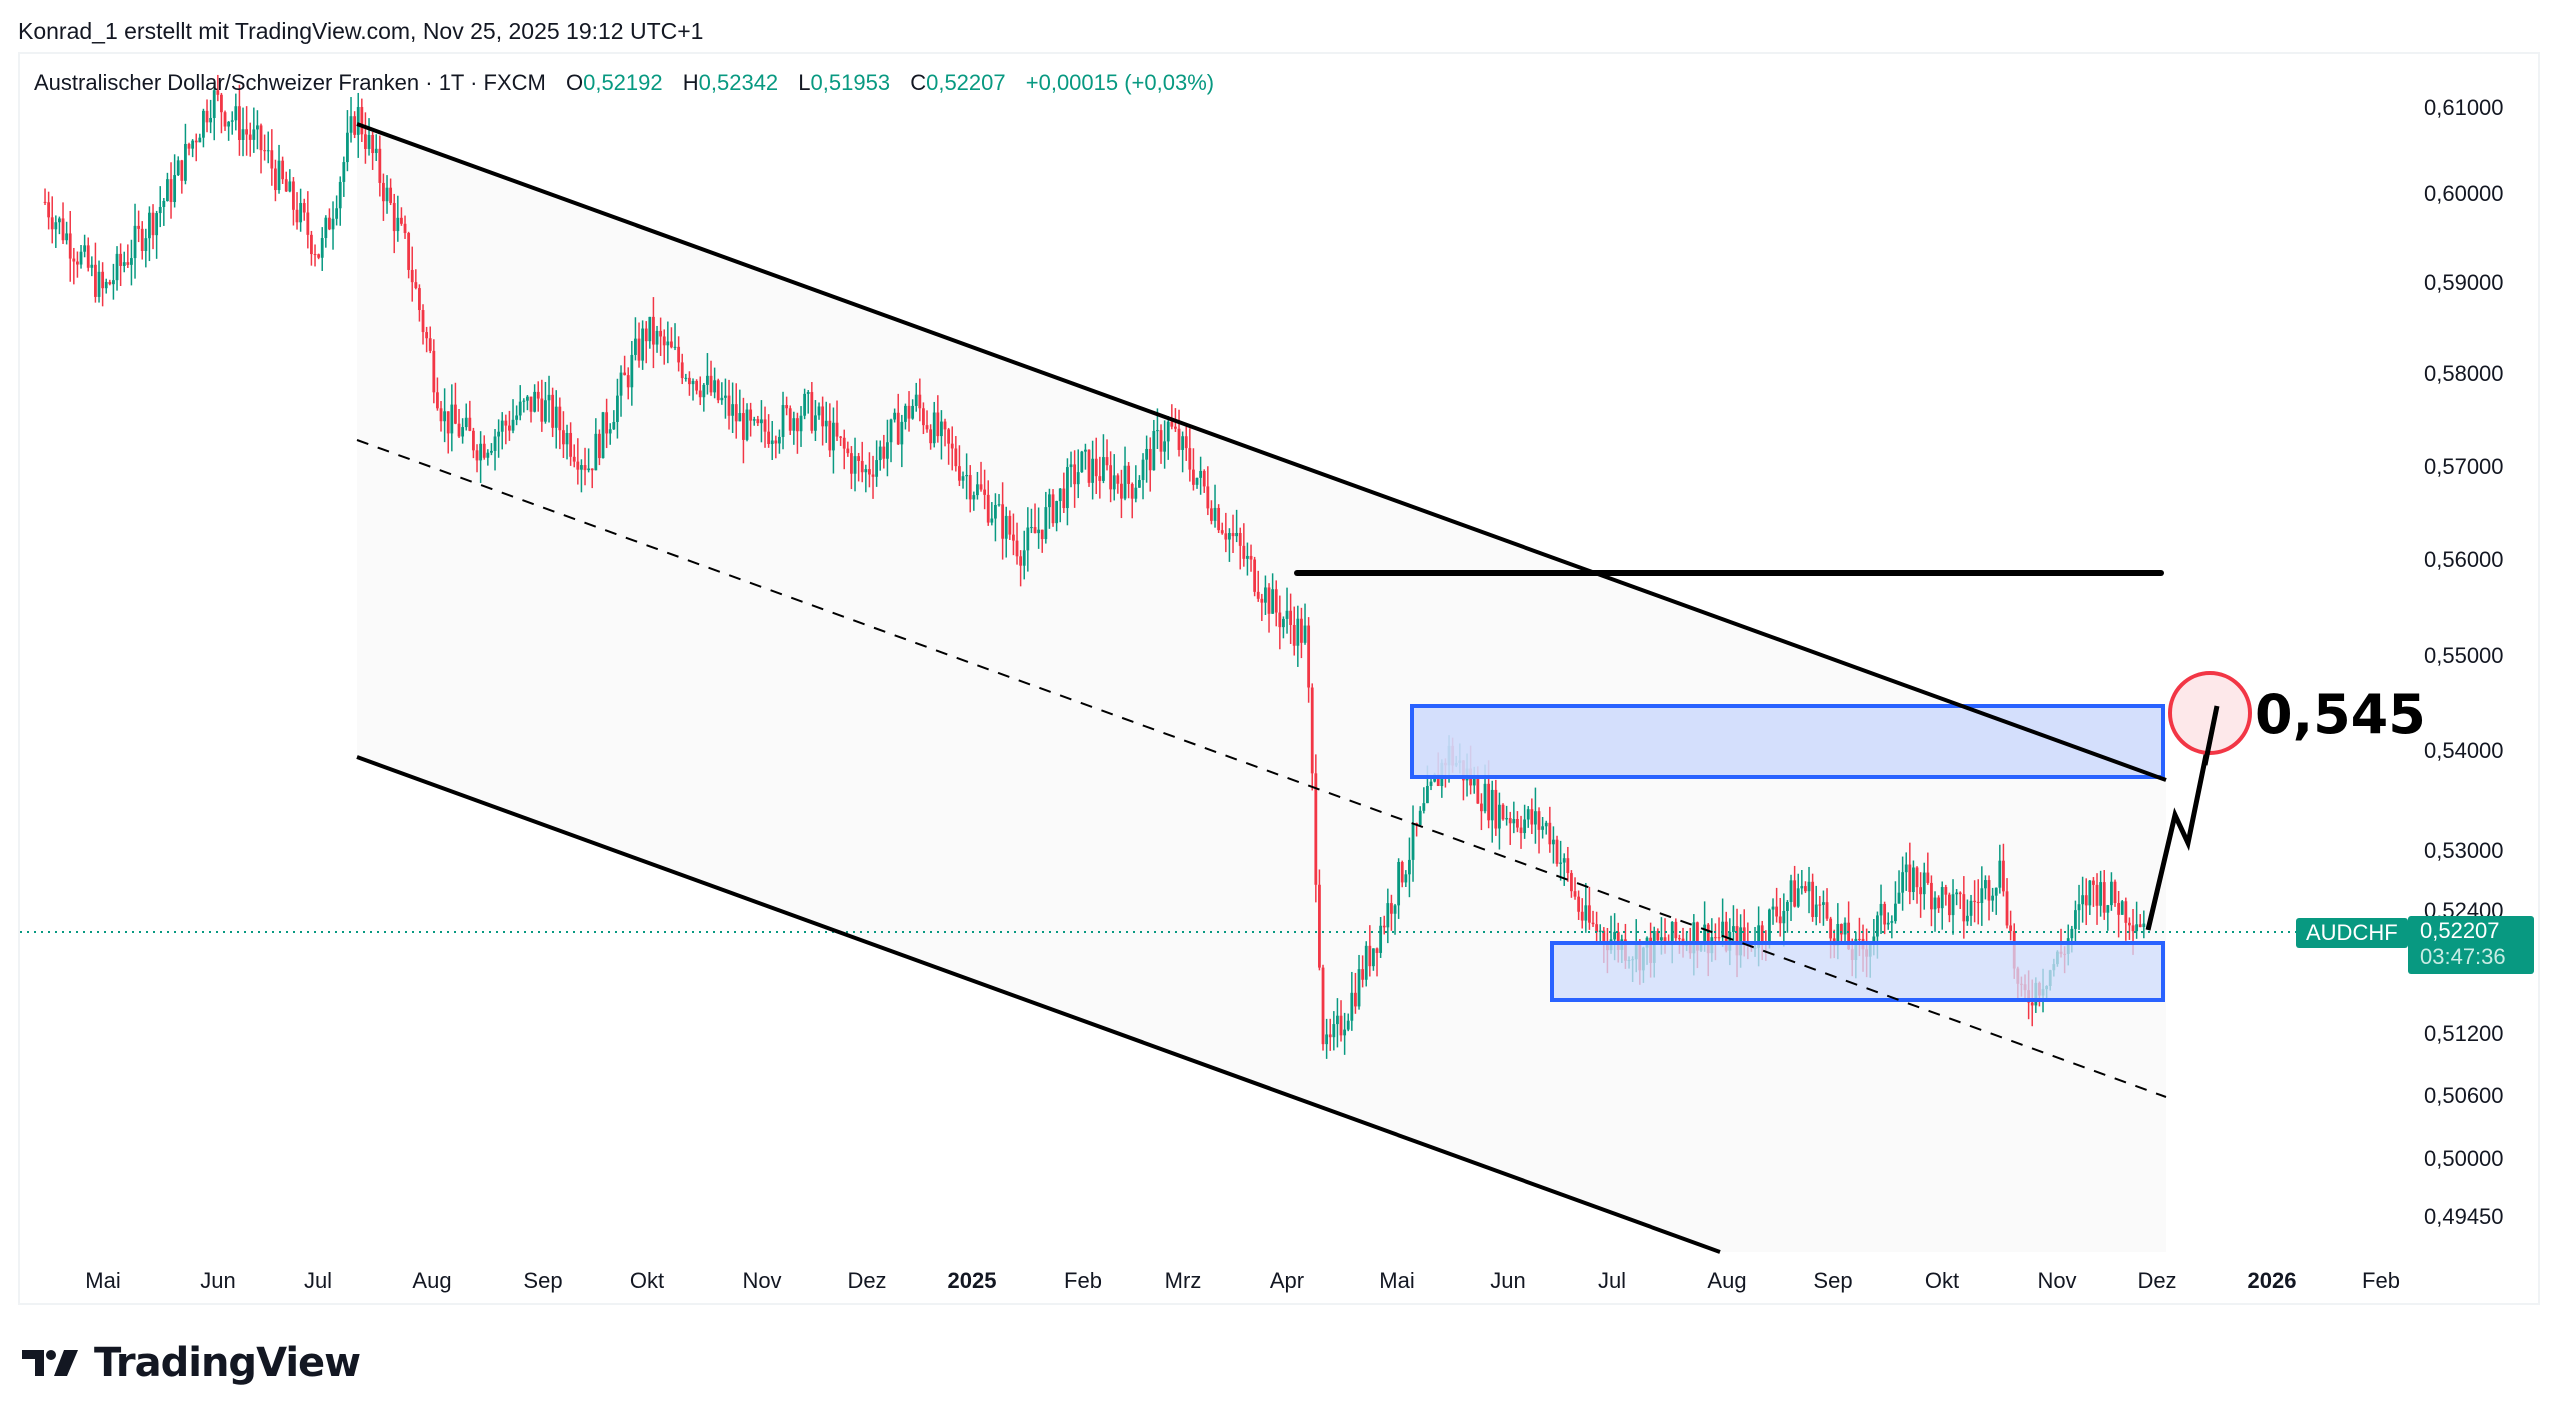 This screenshot has width=2560, height=1419. What do you see at coordinates (804, 82) in the screenshot?
I see `legend-low-label: L` at bounding box center [804, 82].